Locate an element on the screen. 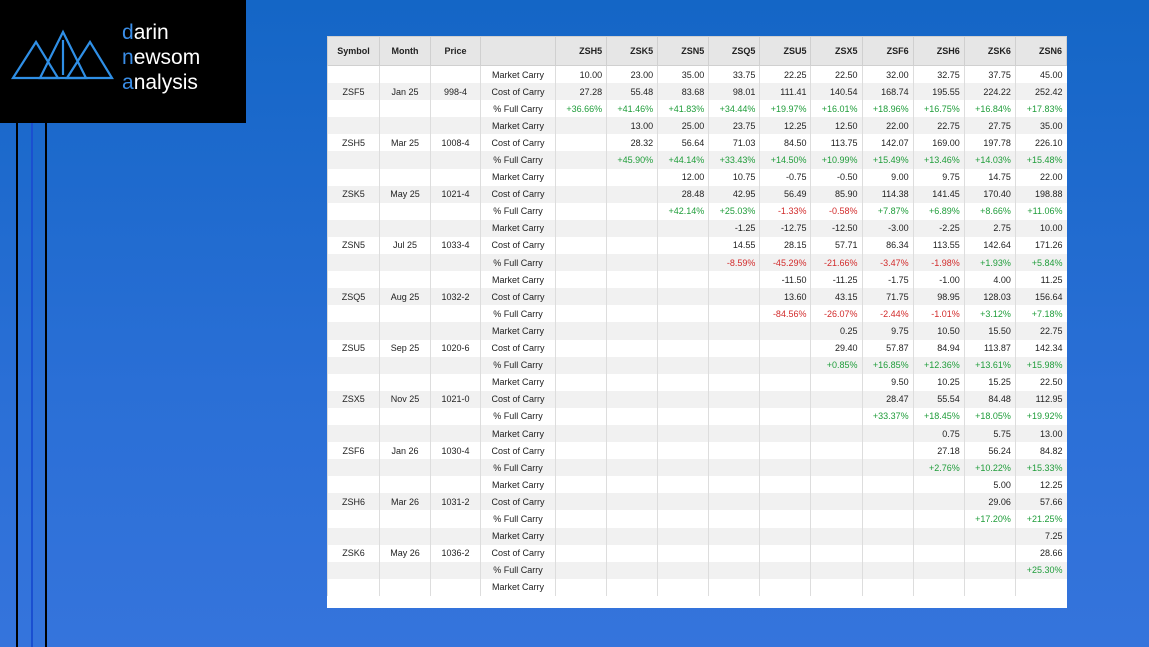  value-cell: +7.87% is located at coordinates (887, 211).